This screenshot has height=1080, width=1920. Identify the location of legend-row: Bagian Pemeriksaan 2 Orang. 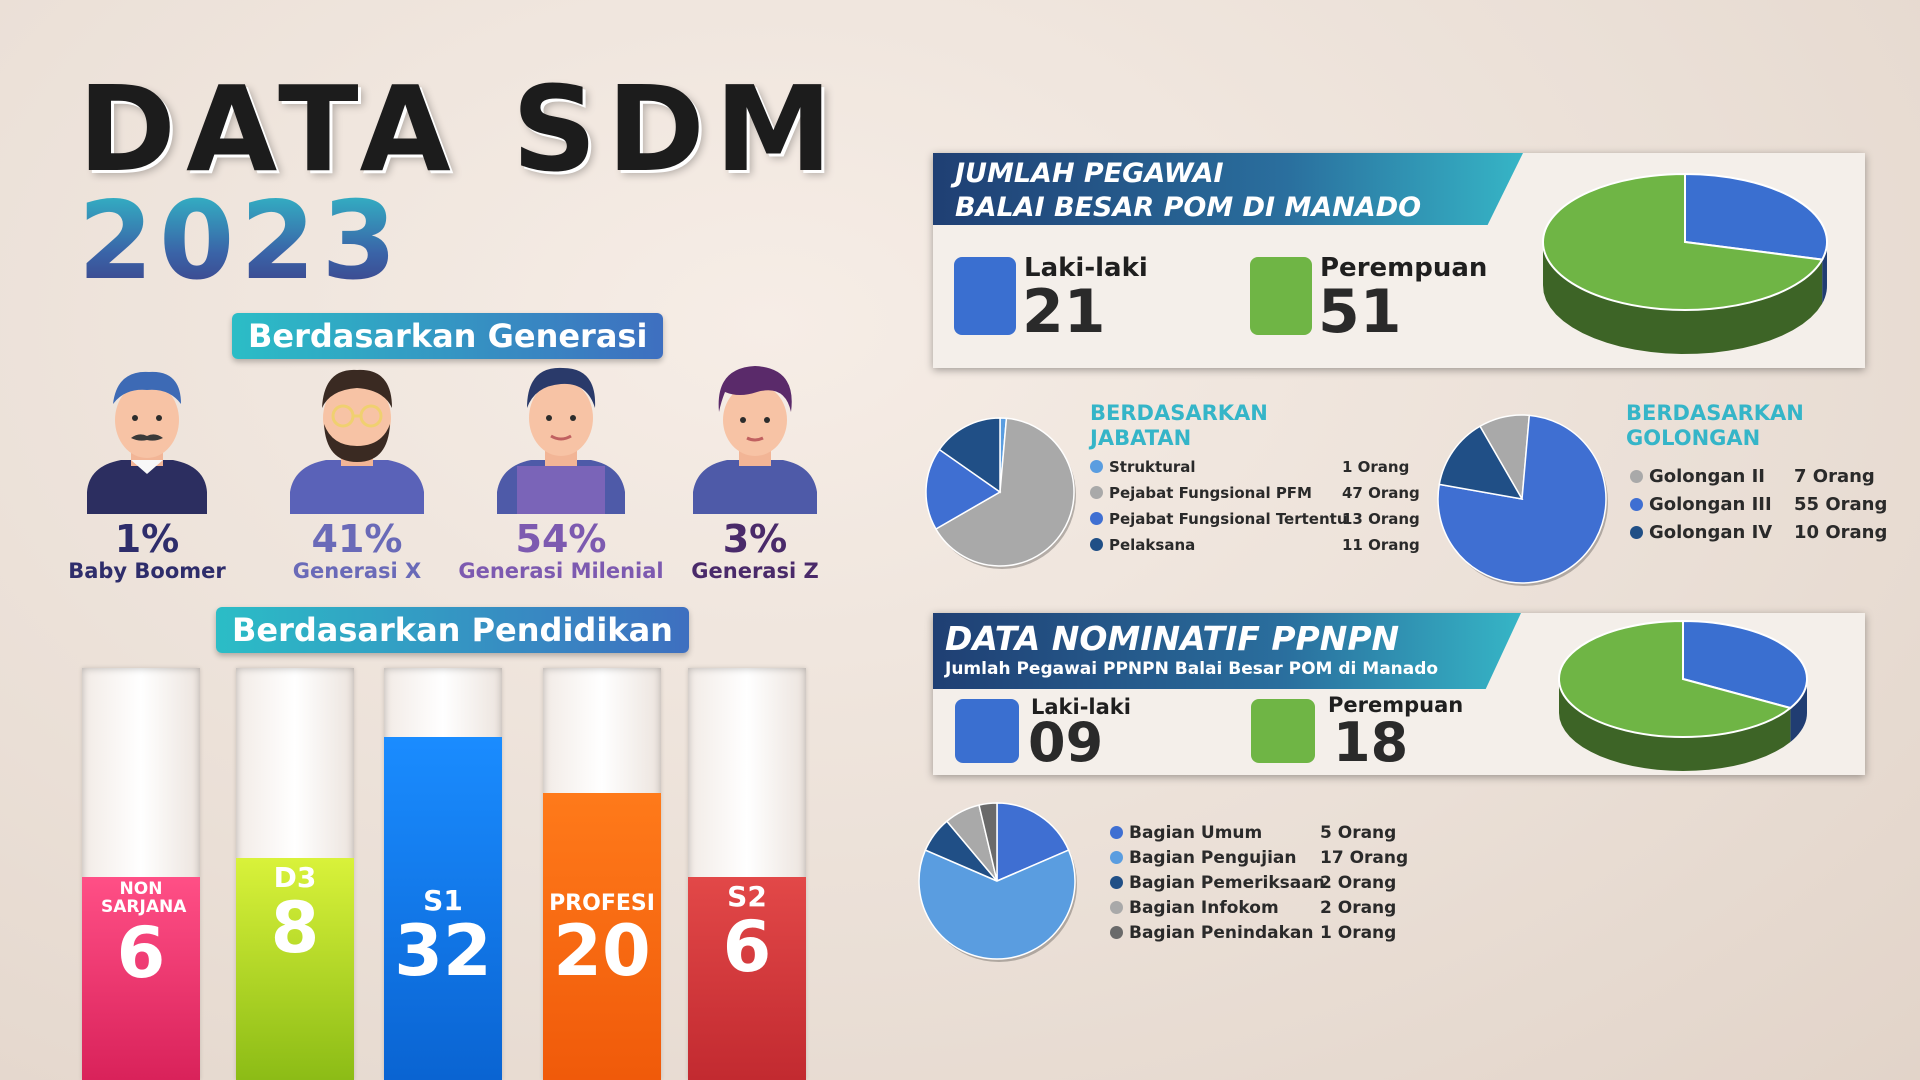
(1253, 883).